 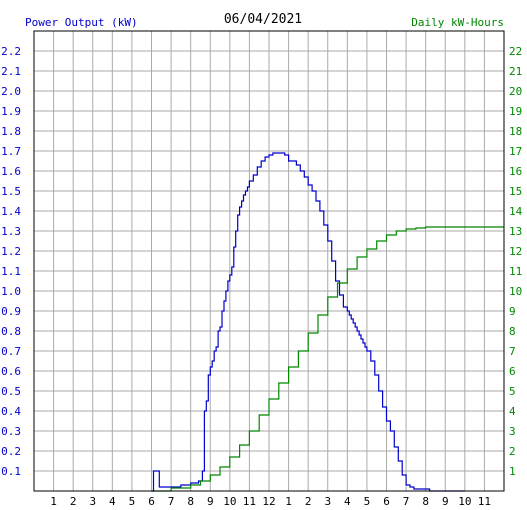 What do you see at coordinates (516, 211) in the screenshot?
I see `right-tick-label: 14` at bounding box center [516, 211].